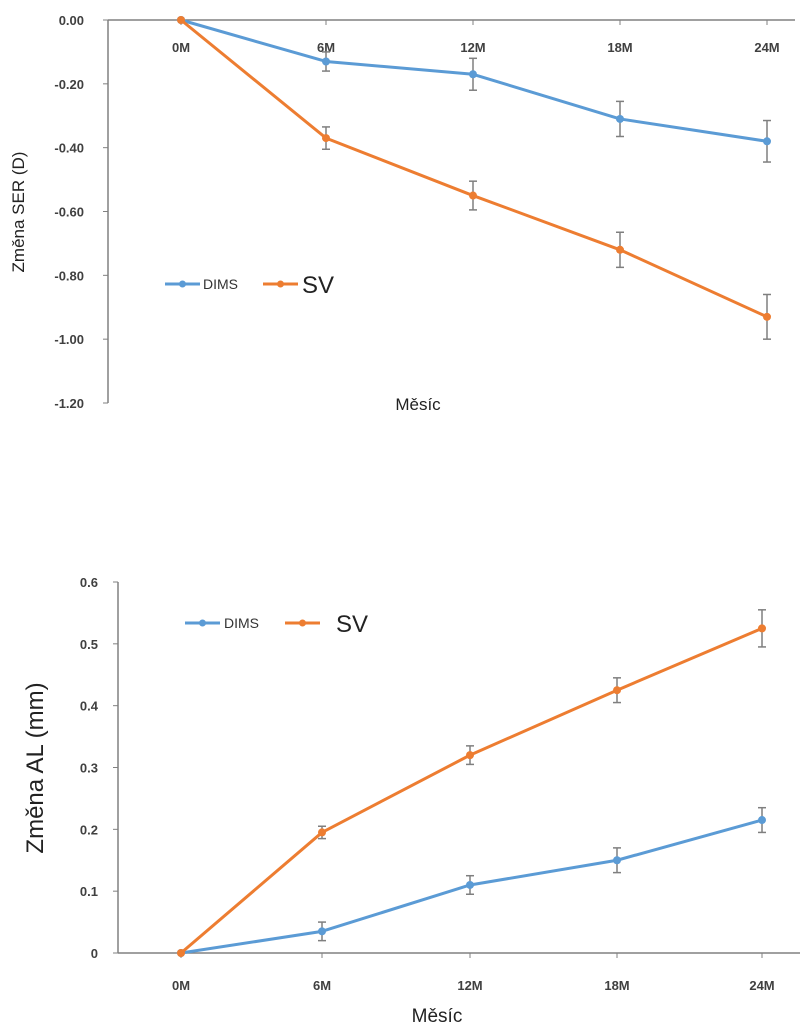 This screenshot has height=1027, width=811. What do you see at coordinates (89, 644) in the screenshot?
I see `y-tick-label: 0.5` at bounding box center [89, 644].